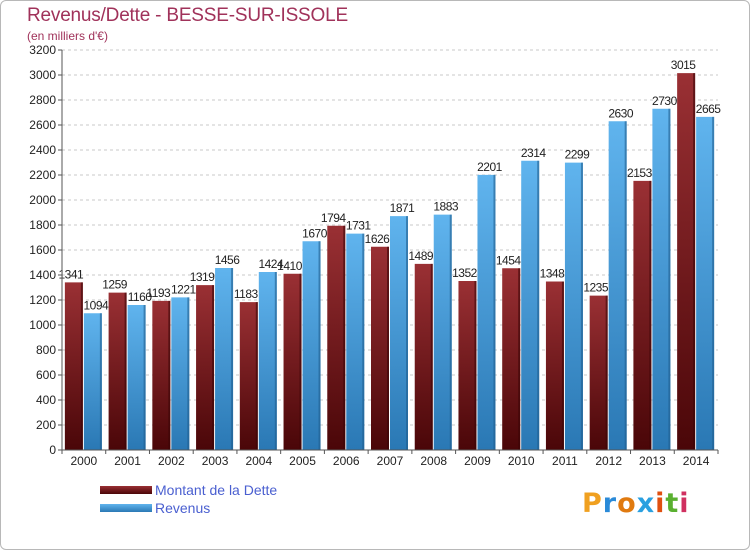  Describe the element at coordinates (346, 461) in the screenshot. I see `x-tick-label: 2006` at that location.